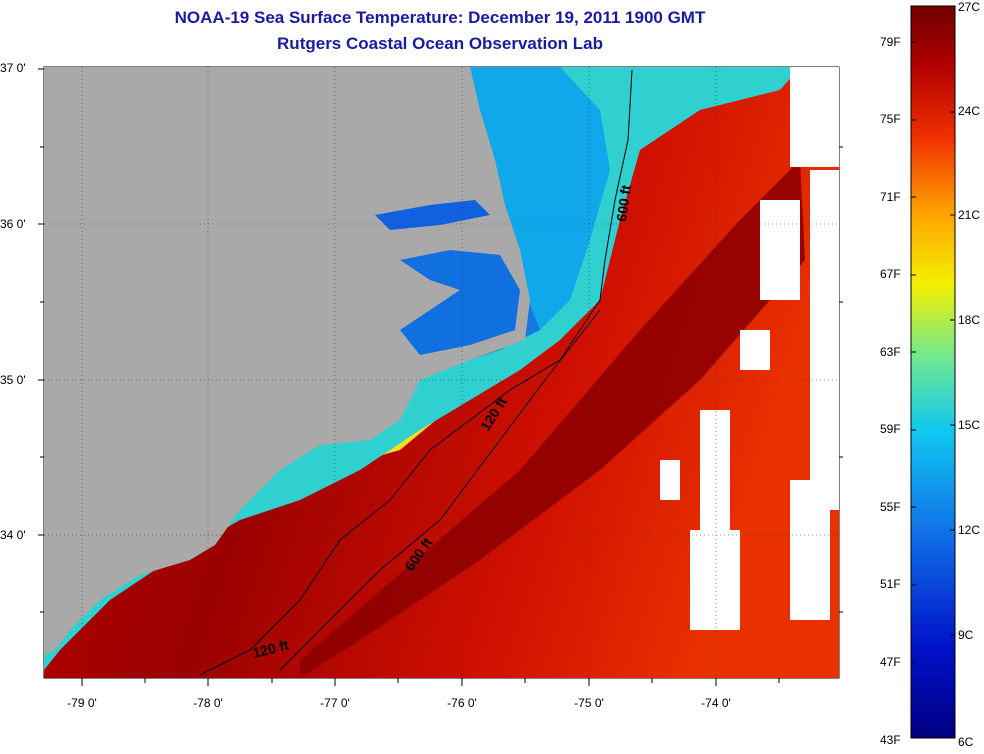 The height and width of the screenshot is (754, 984). I want to click on colorbar-c-9: 9C, so click(966, 635).